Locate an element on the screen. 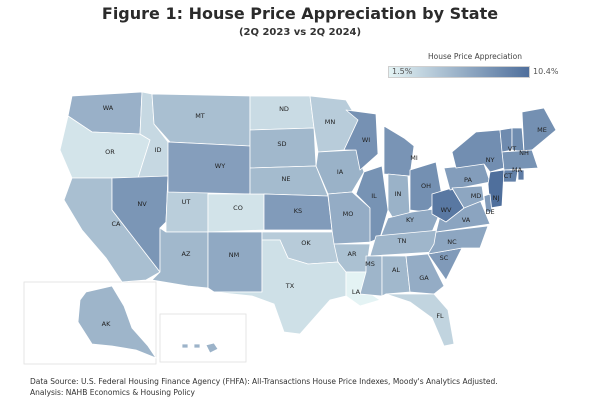  state-label-or: OR is located at coordinates (110, 152).